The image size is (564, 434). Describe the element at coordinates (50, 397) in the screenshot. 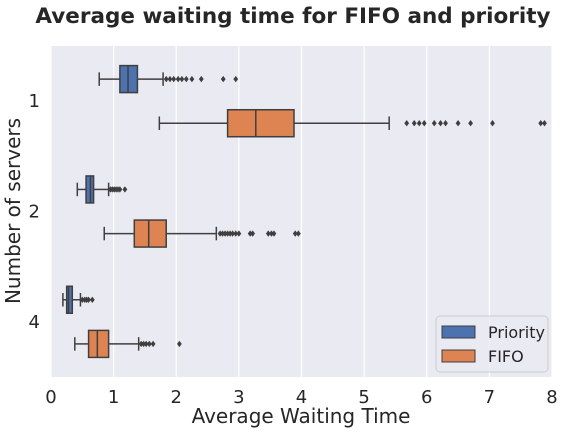

I see `x-tick-label-0: 0` at that location.